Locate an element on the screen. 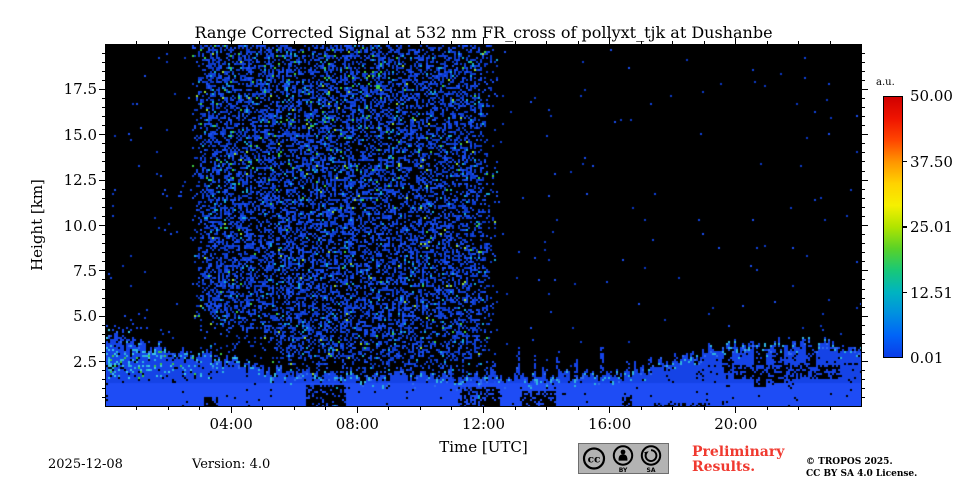 The image size is (960, 480). svg-text: cc is located at coordinates (594, 460).